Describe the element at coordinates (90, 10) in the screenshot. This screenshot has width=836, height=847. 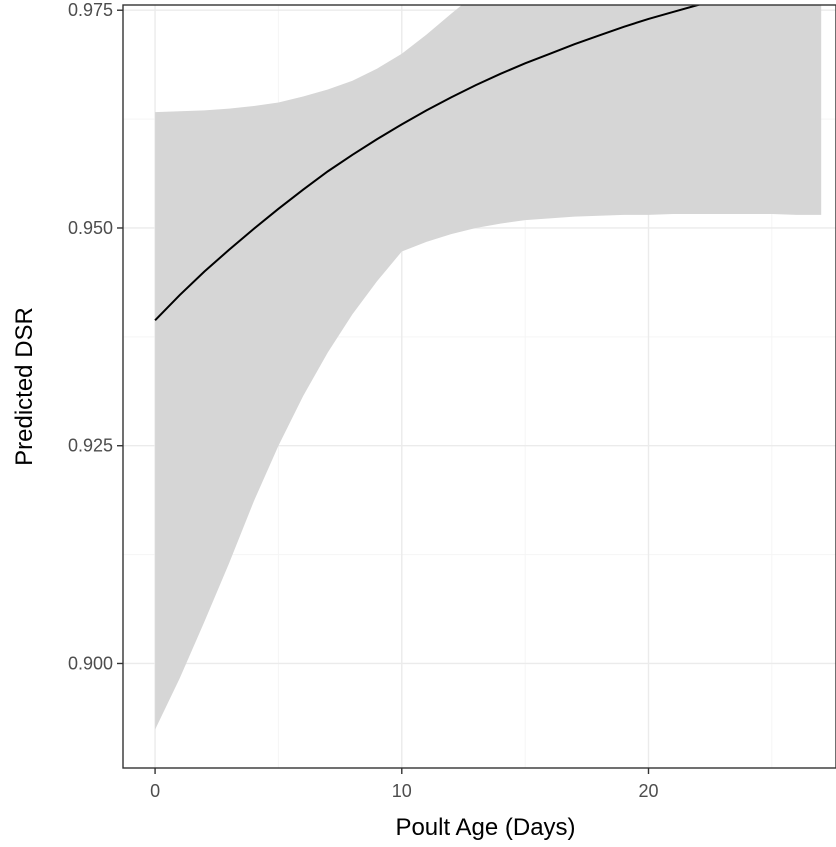
I see `y-tick-label: 0.975` at that location.